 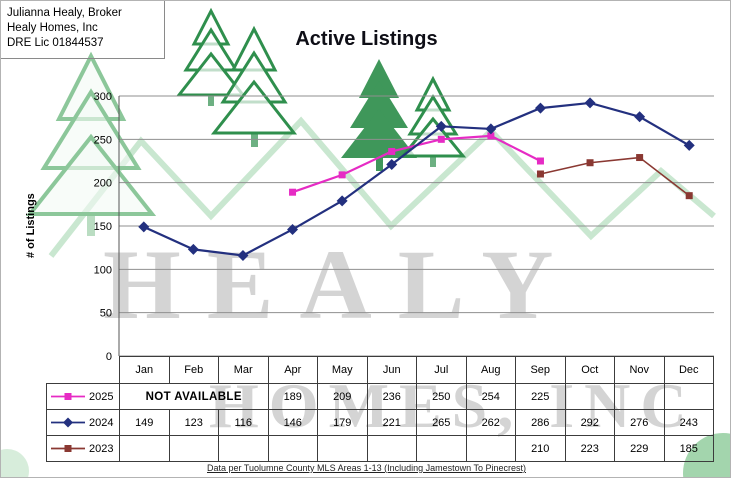 What do you see at coordinates (31, 226) in the screenshot?
I see `y-axis-title: # of Listings` at bounding box center [31, 226].